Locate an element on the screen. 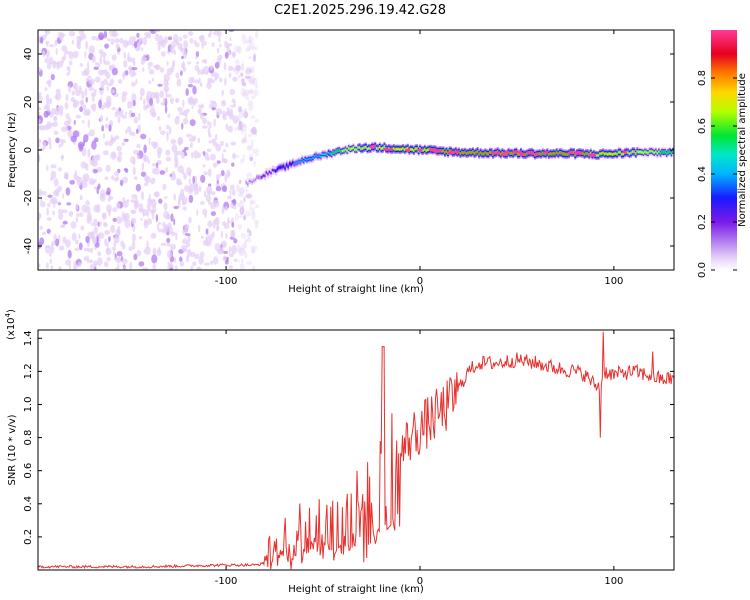 The image size is (750, 600). colorbar-tick-label: 0.2 is located at coordinates (702, 222).